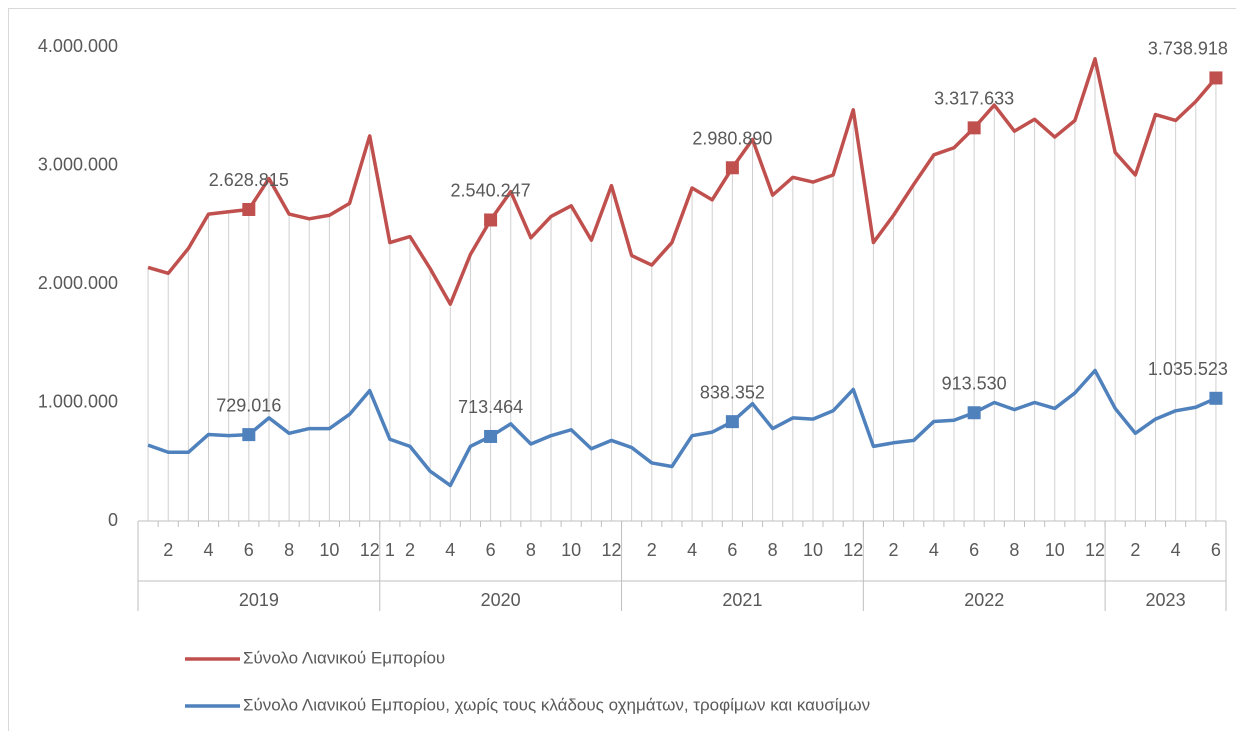 The width and height of the screenshot is (1236, 731). Describe the element at coordinates (974, 383) in the screenshot. I see `data-label: 913.530` at that location.